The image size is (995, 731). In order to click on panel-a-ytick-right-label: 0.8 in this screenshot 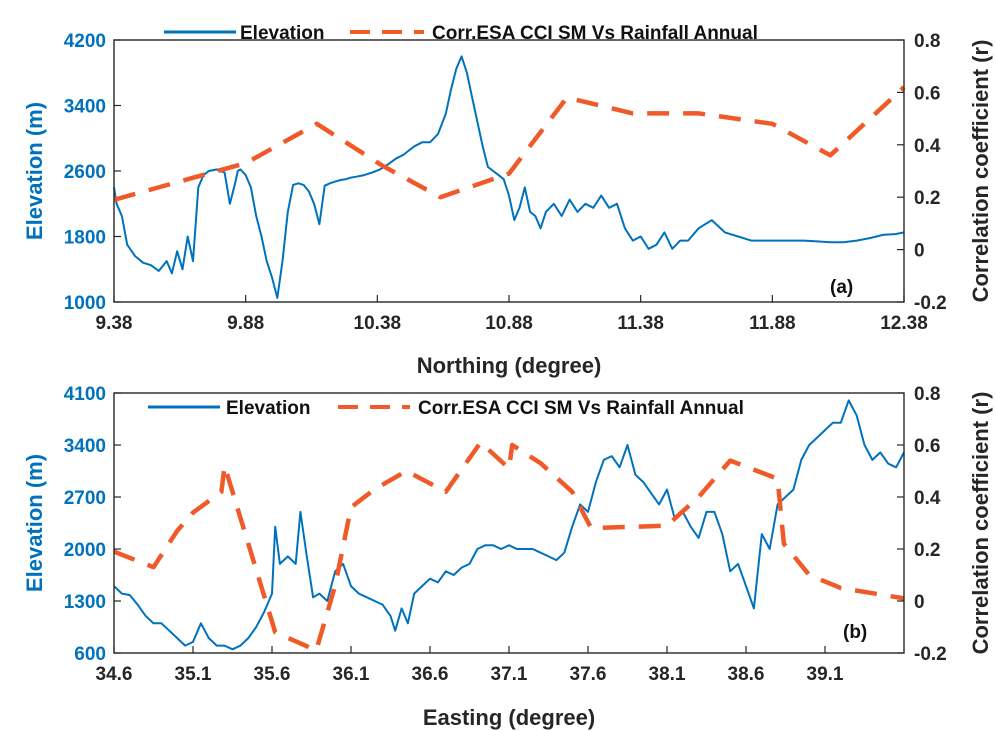, I will do `click(927, 41)`.